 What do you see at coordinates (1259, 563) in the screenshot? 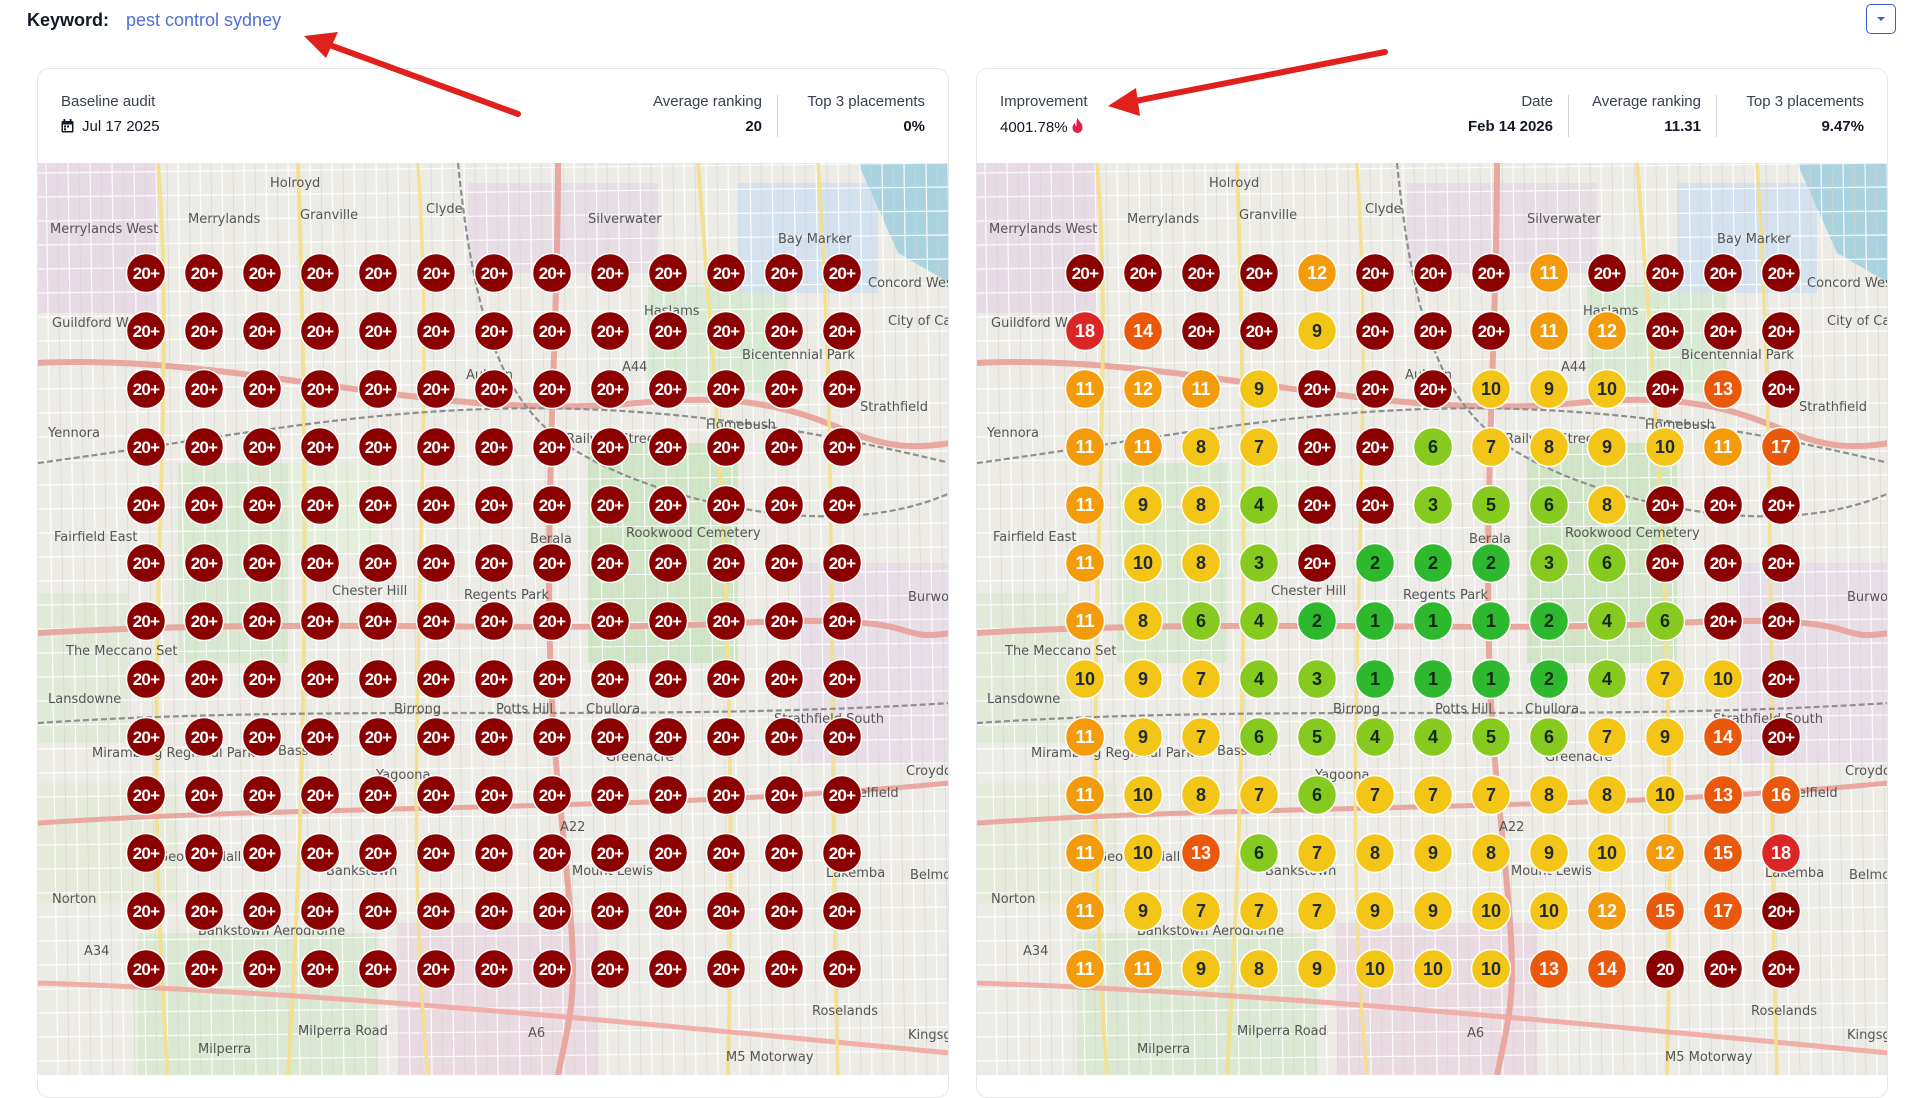
I see `rank-marker: 3` at bounding box center [1259, 563].